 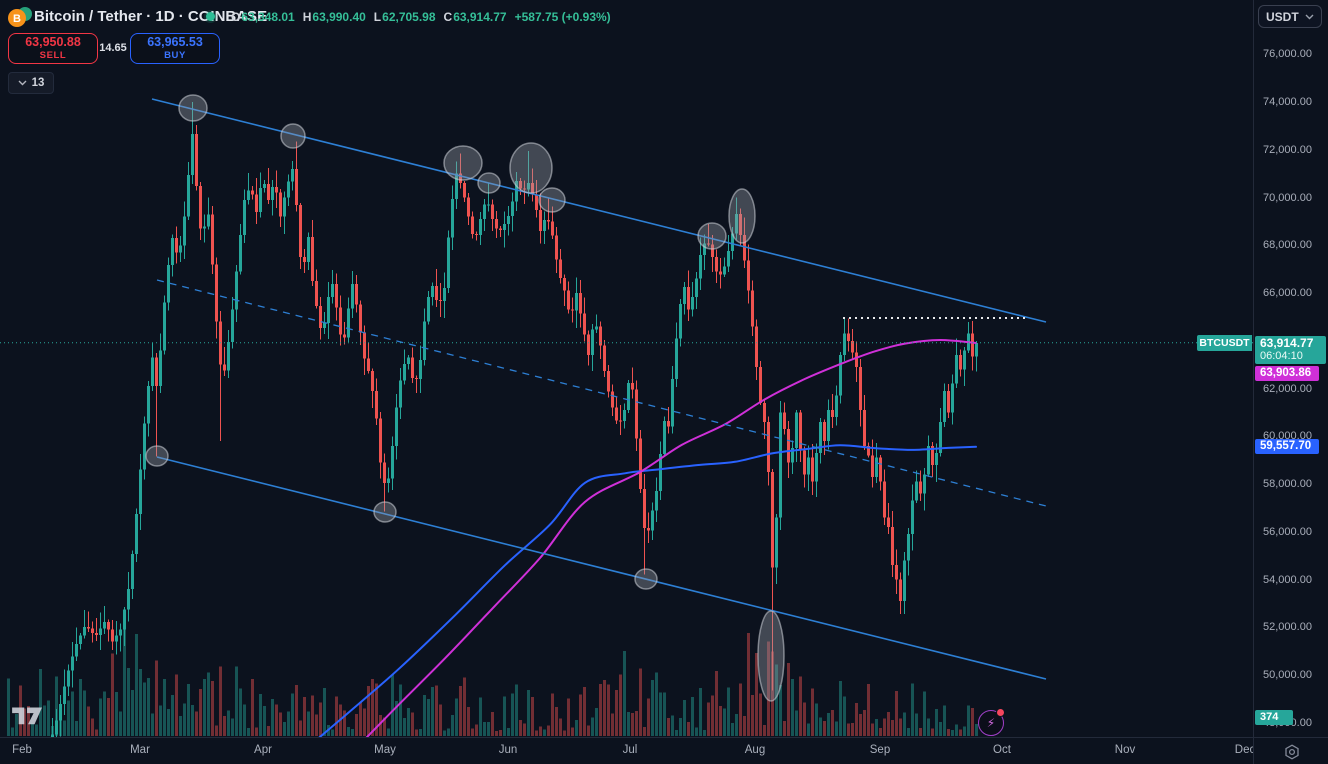 I want to click on month-label: Nov, so click(x=1125, y=750).